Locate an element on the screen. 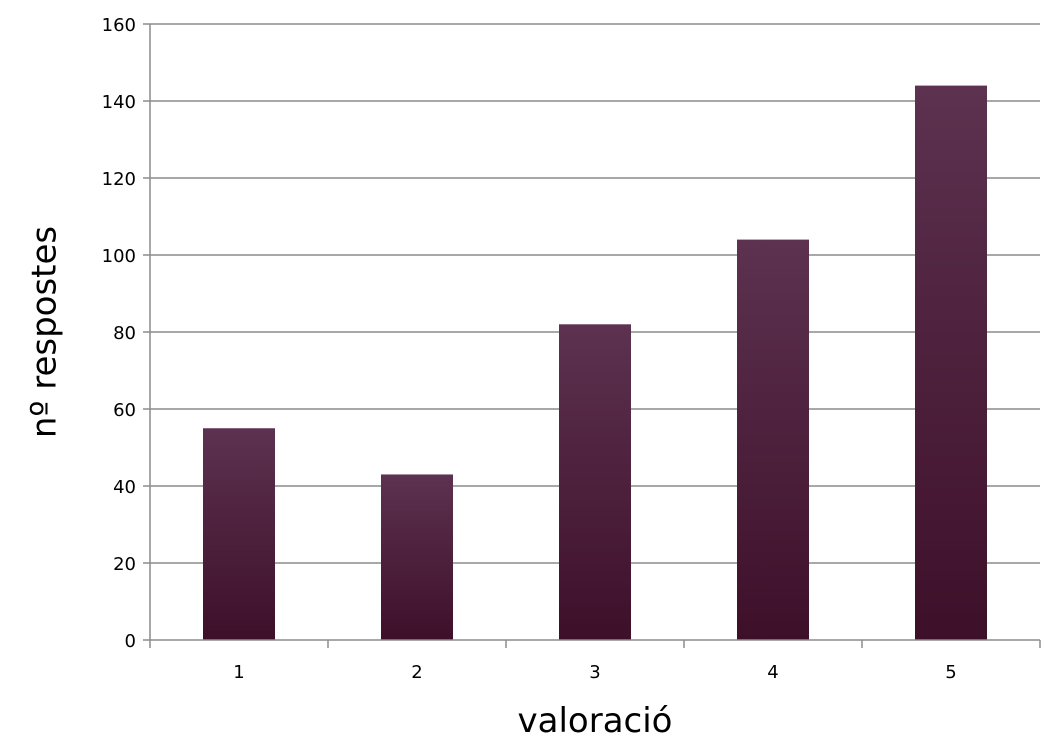  x-tick-label: 5 is located at coordinates (950, 672).